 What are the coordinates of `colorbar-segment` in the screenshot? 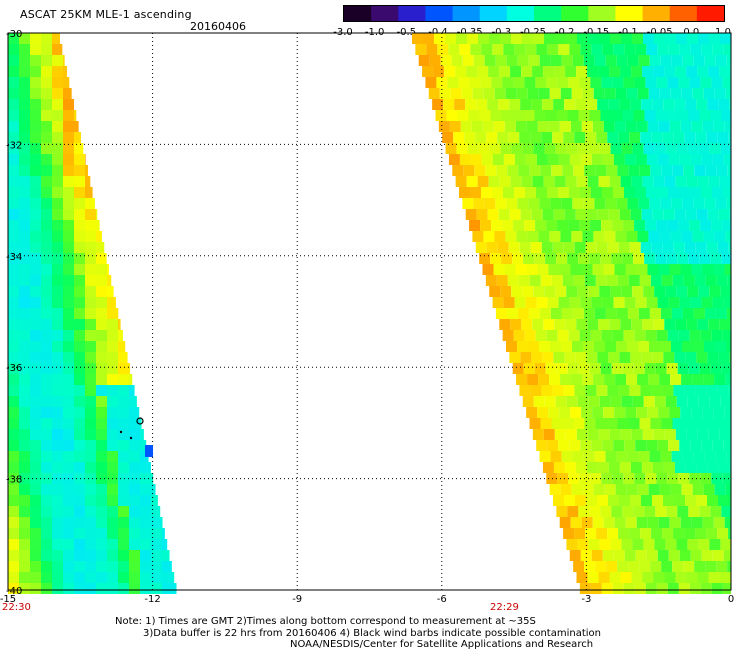 It's located at (548, 13).